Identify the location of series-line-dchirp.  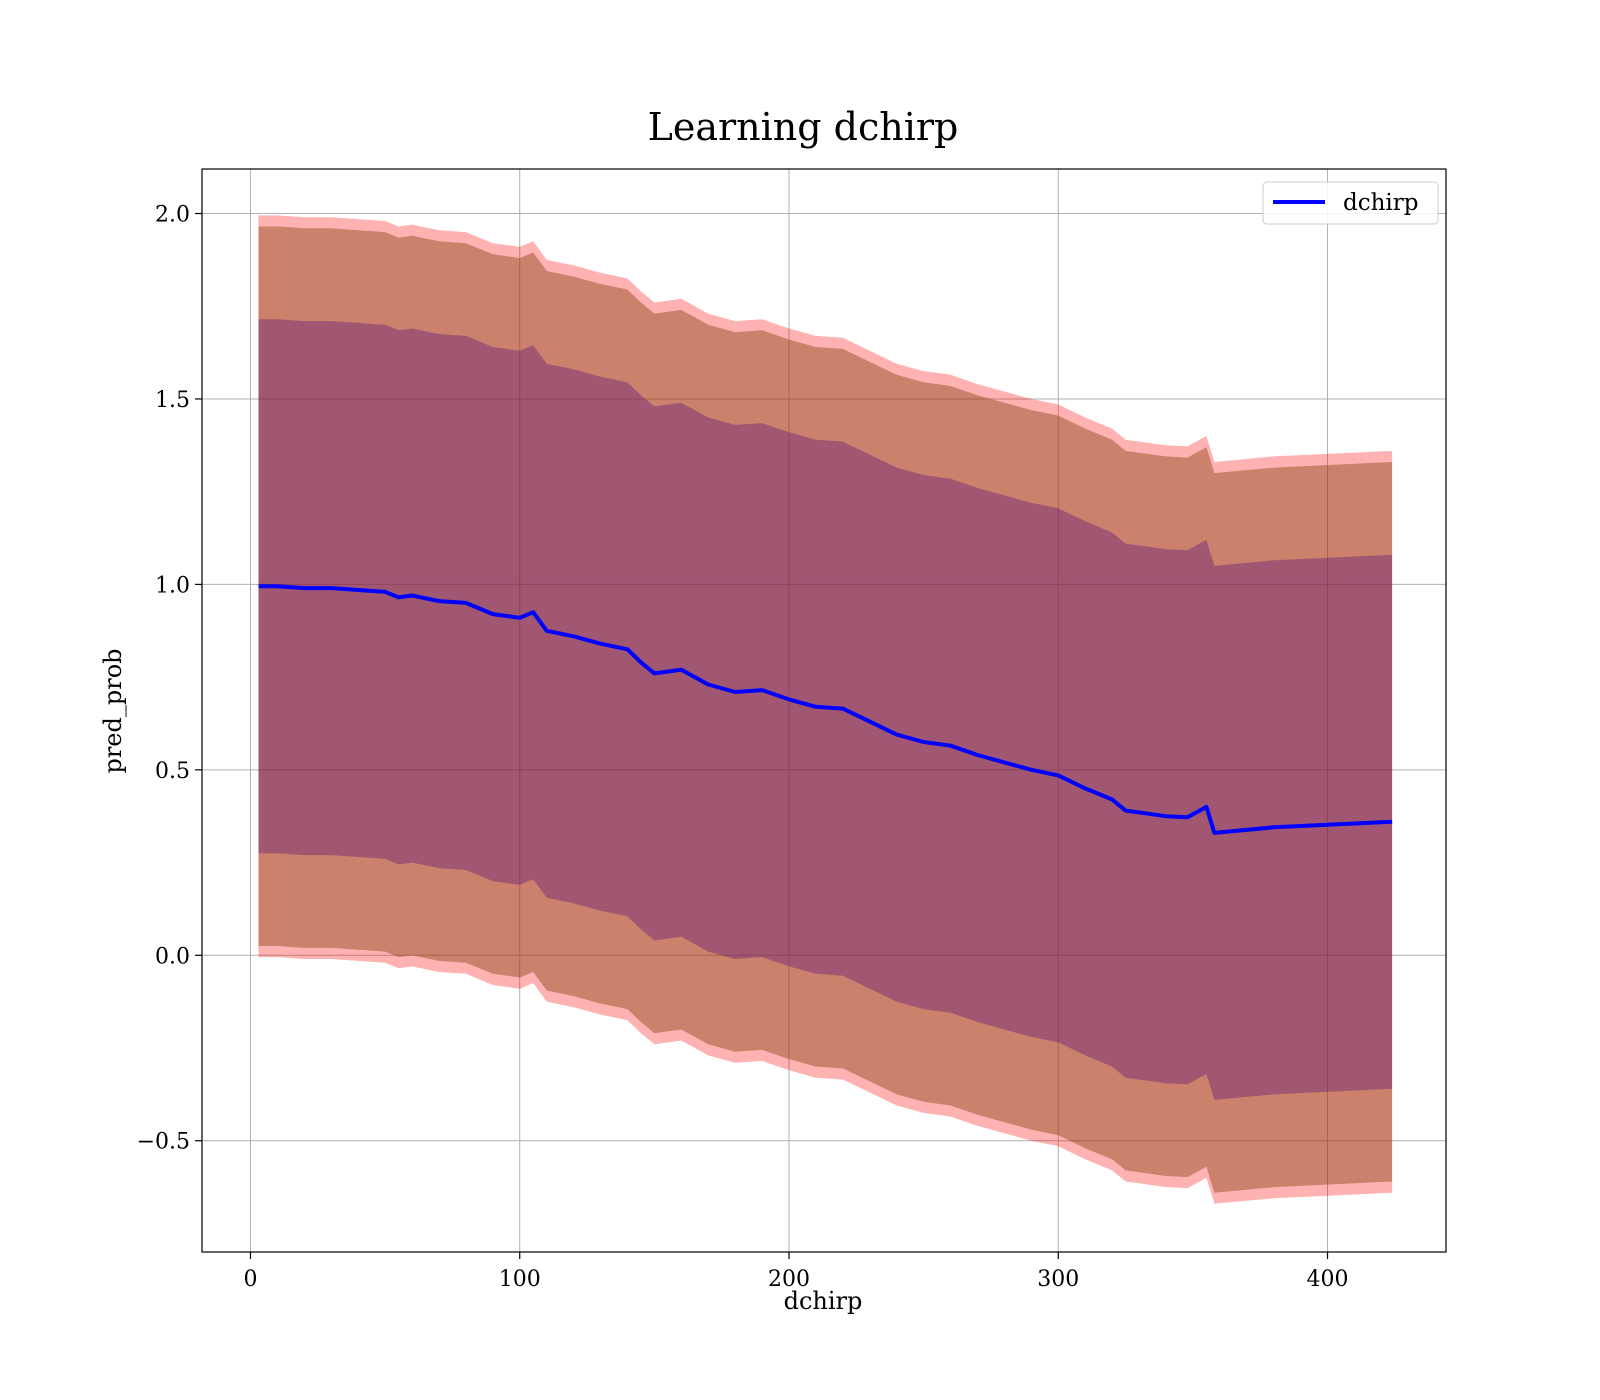
(825, 709).